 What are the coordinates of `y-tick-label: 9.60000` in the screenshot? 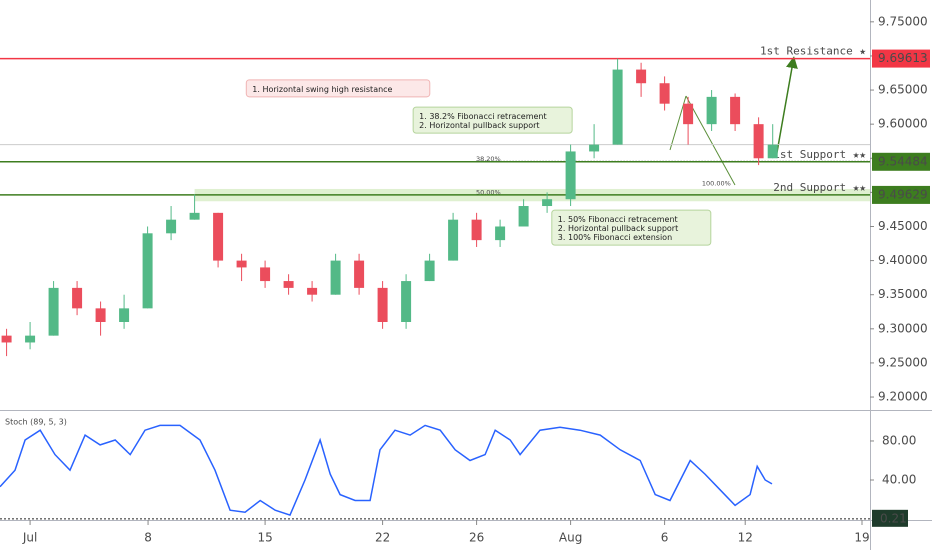 It's located at (903, 124).